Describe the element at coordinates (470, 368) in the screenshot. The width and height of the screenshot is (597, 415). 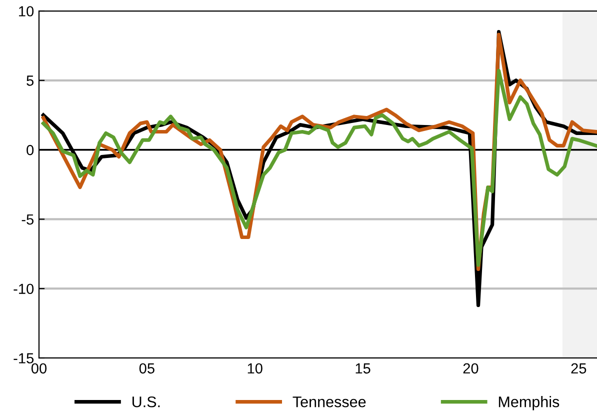
I see `x-tick-label: 20` at that location.